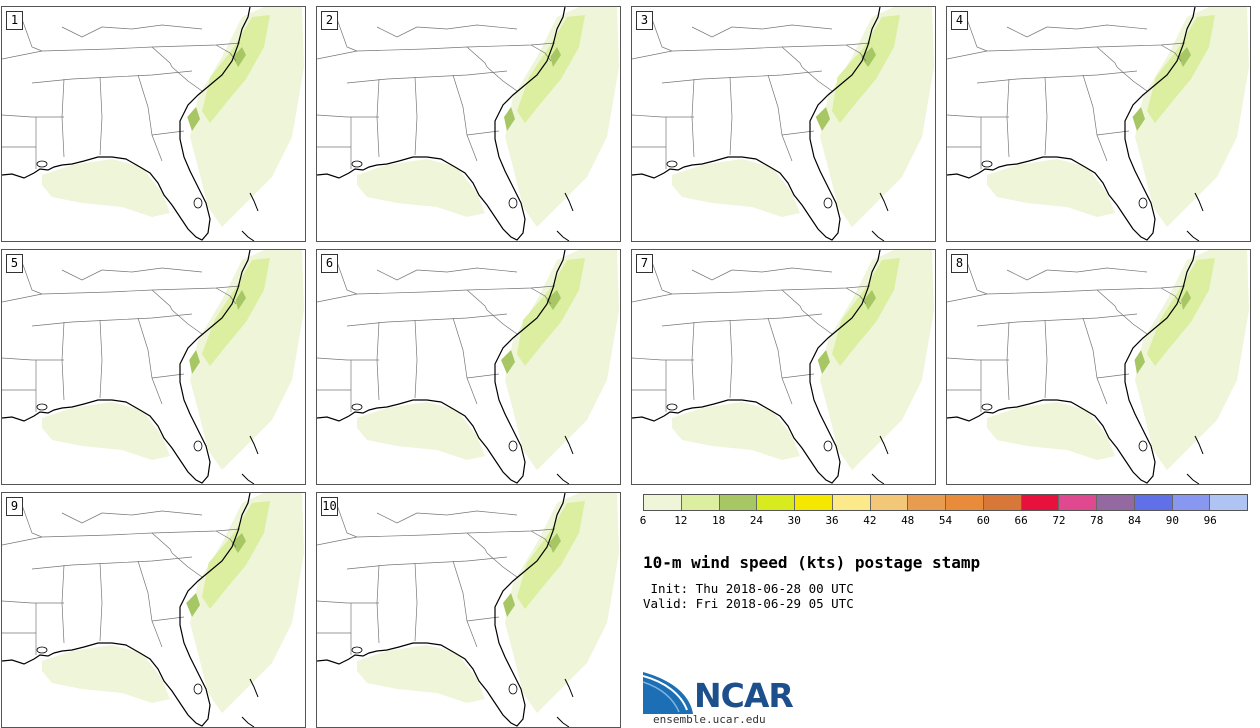  Describe the element at coordinates (748, 603) in the screenshot. I see `valid-time: Valid: Fri 2018-06-29 05 UTC` at that location.